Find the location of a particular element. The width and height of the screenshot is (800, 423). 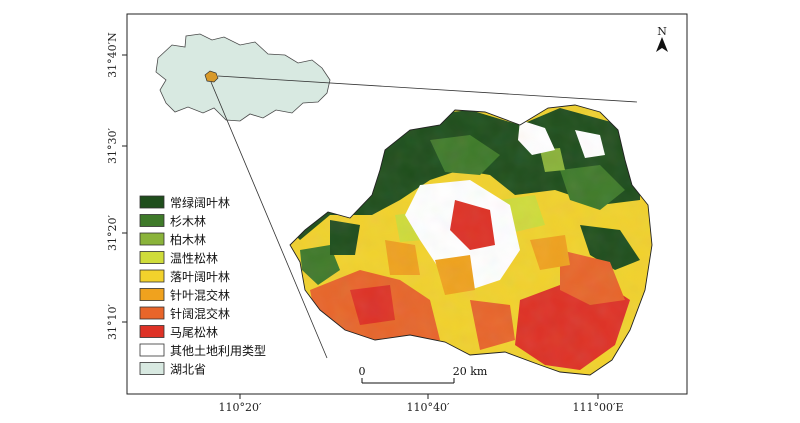

study-area-locator is located at coordinates (211, 76).